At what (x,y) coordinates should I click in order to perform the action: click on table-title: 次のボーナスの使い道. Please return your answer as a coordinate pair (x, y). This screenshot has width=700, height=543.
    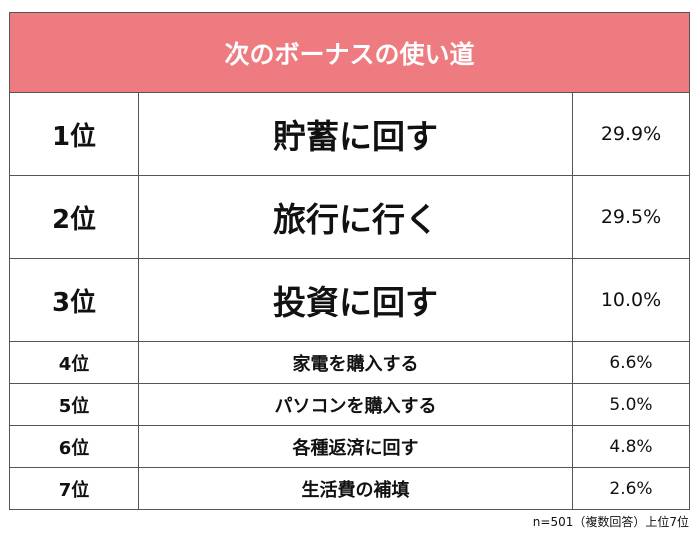
    Looking at the image, I should click on (349, 52).